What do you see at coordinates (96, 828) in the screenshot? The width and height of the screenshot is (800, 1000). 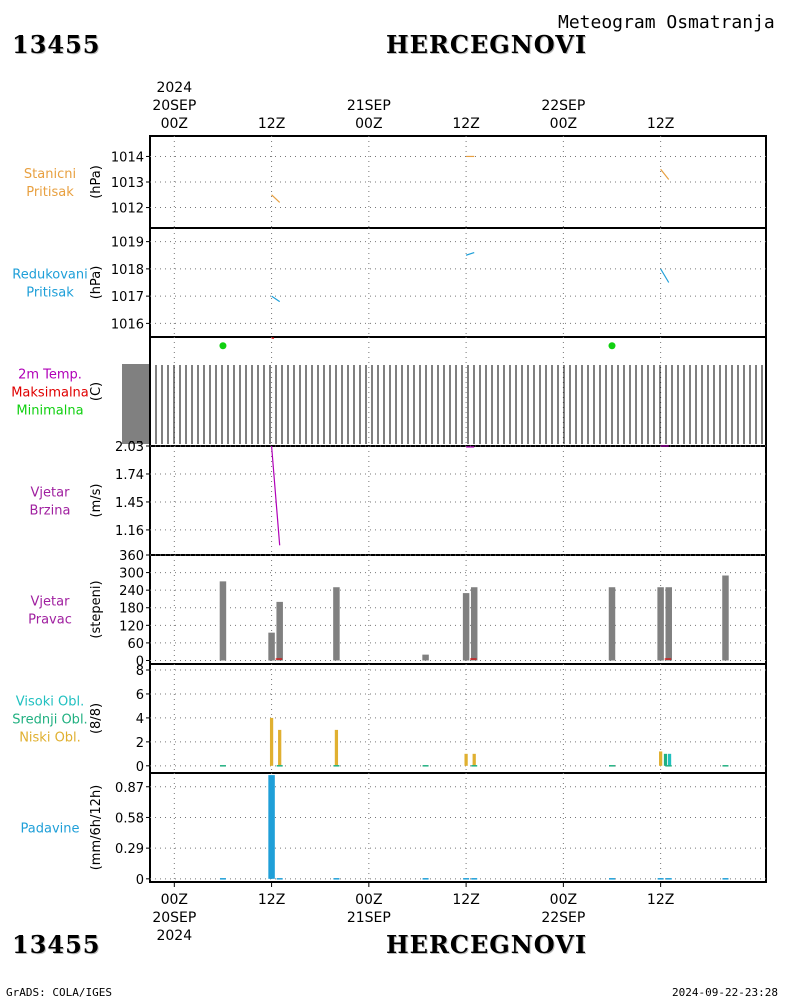 I see `y-axis-label-precipitation: (mm/6h/12h)` at bounding box center [96, 828].